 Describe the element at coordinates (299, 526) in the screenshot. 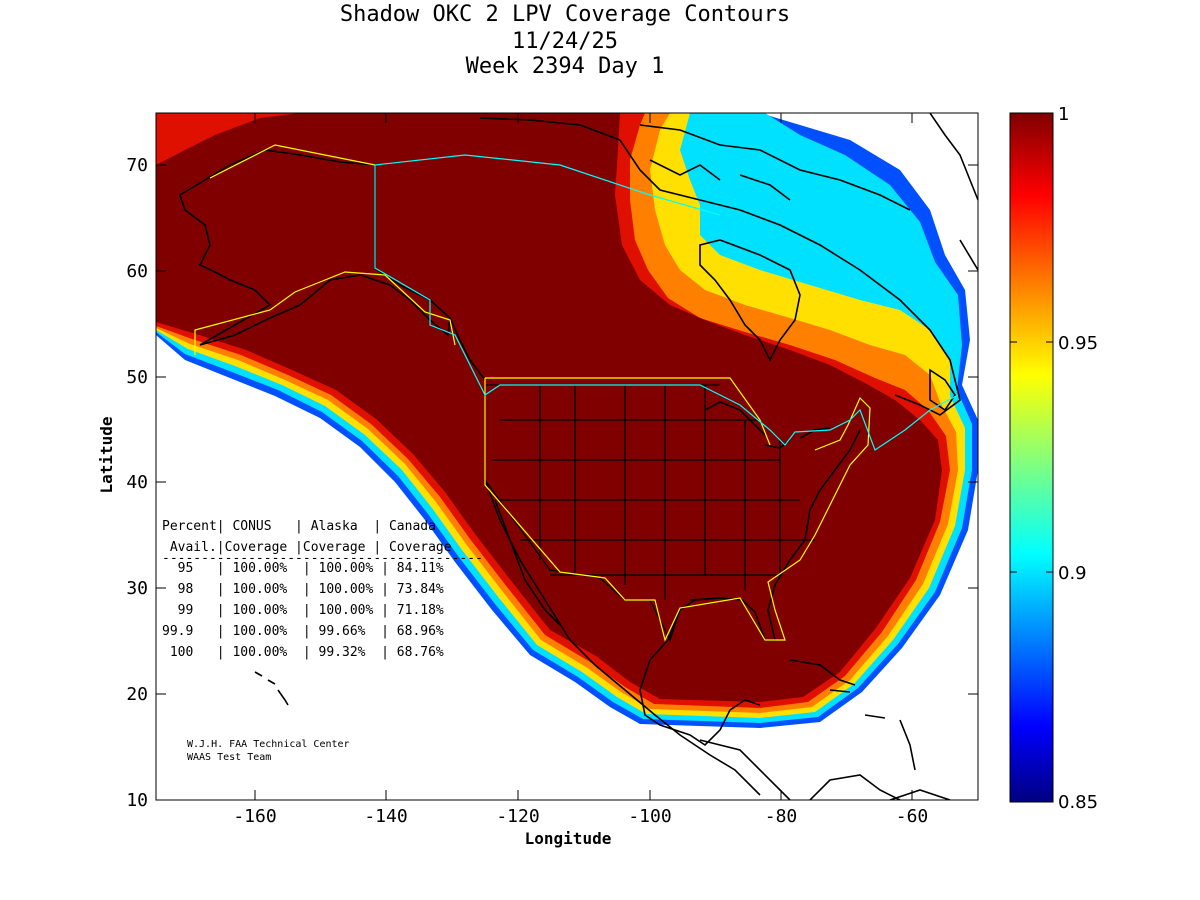

I see `table-header: Percent| CONUS | Alaska | Canada` at that location.